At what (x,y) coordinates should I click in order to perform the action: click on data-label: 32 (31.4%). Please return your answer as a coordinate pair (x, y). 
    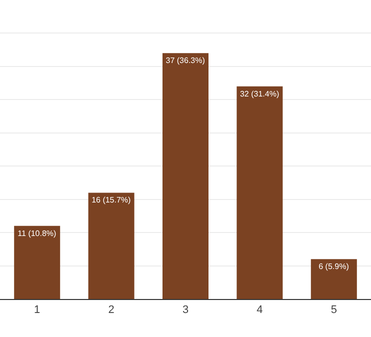
    Looking at the image, I should click on (260, 93).